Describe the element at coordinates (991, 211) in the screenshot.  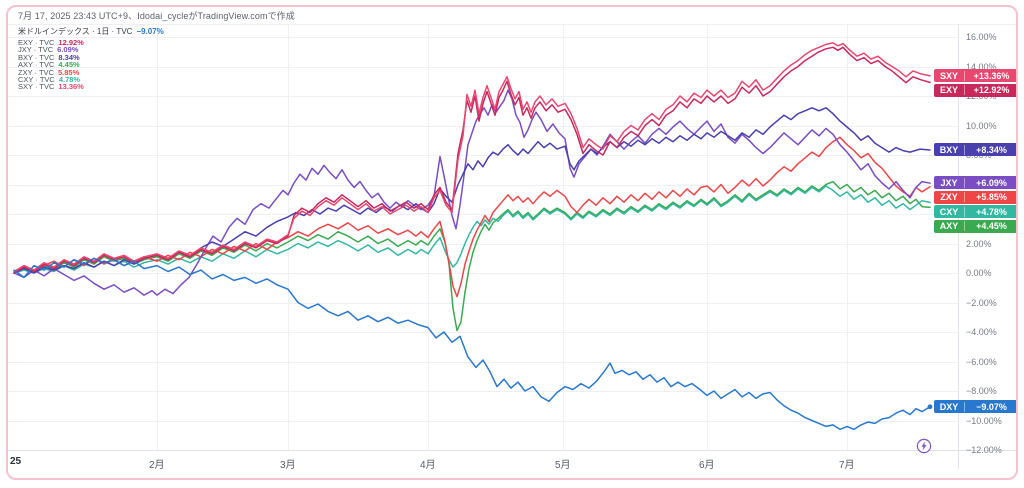
I see `price-label-value: +4.78%` at that location.